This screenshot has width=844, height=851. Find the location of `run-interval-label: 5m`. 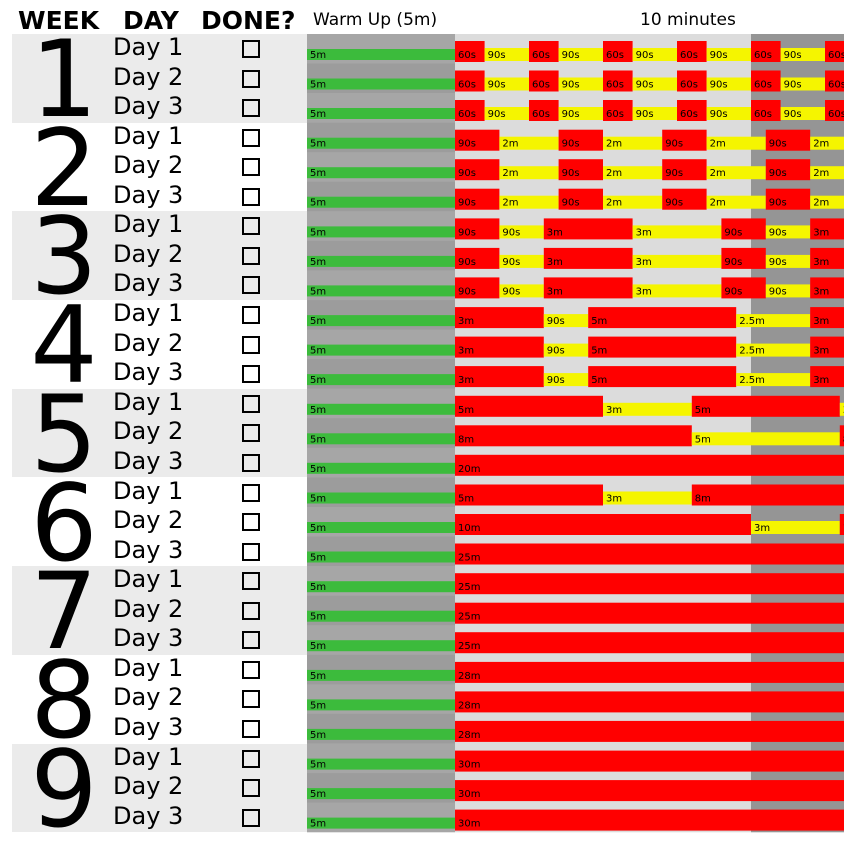

run-interval-label: 5m is located at coordinates (599, 380).